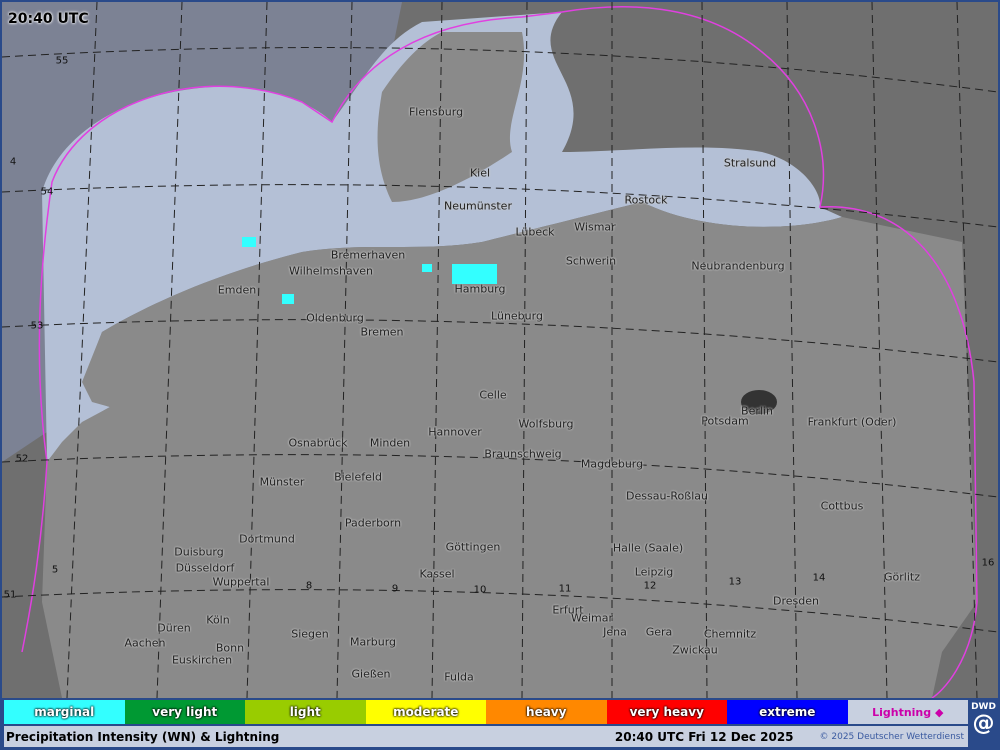  Describe the element at coordinates (62, 61) in the screenshot. I see `grid-coordinate-label: 55` at that location.